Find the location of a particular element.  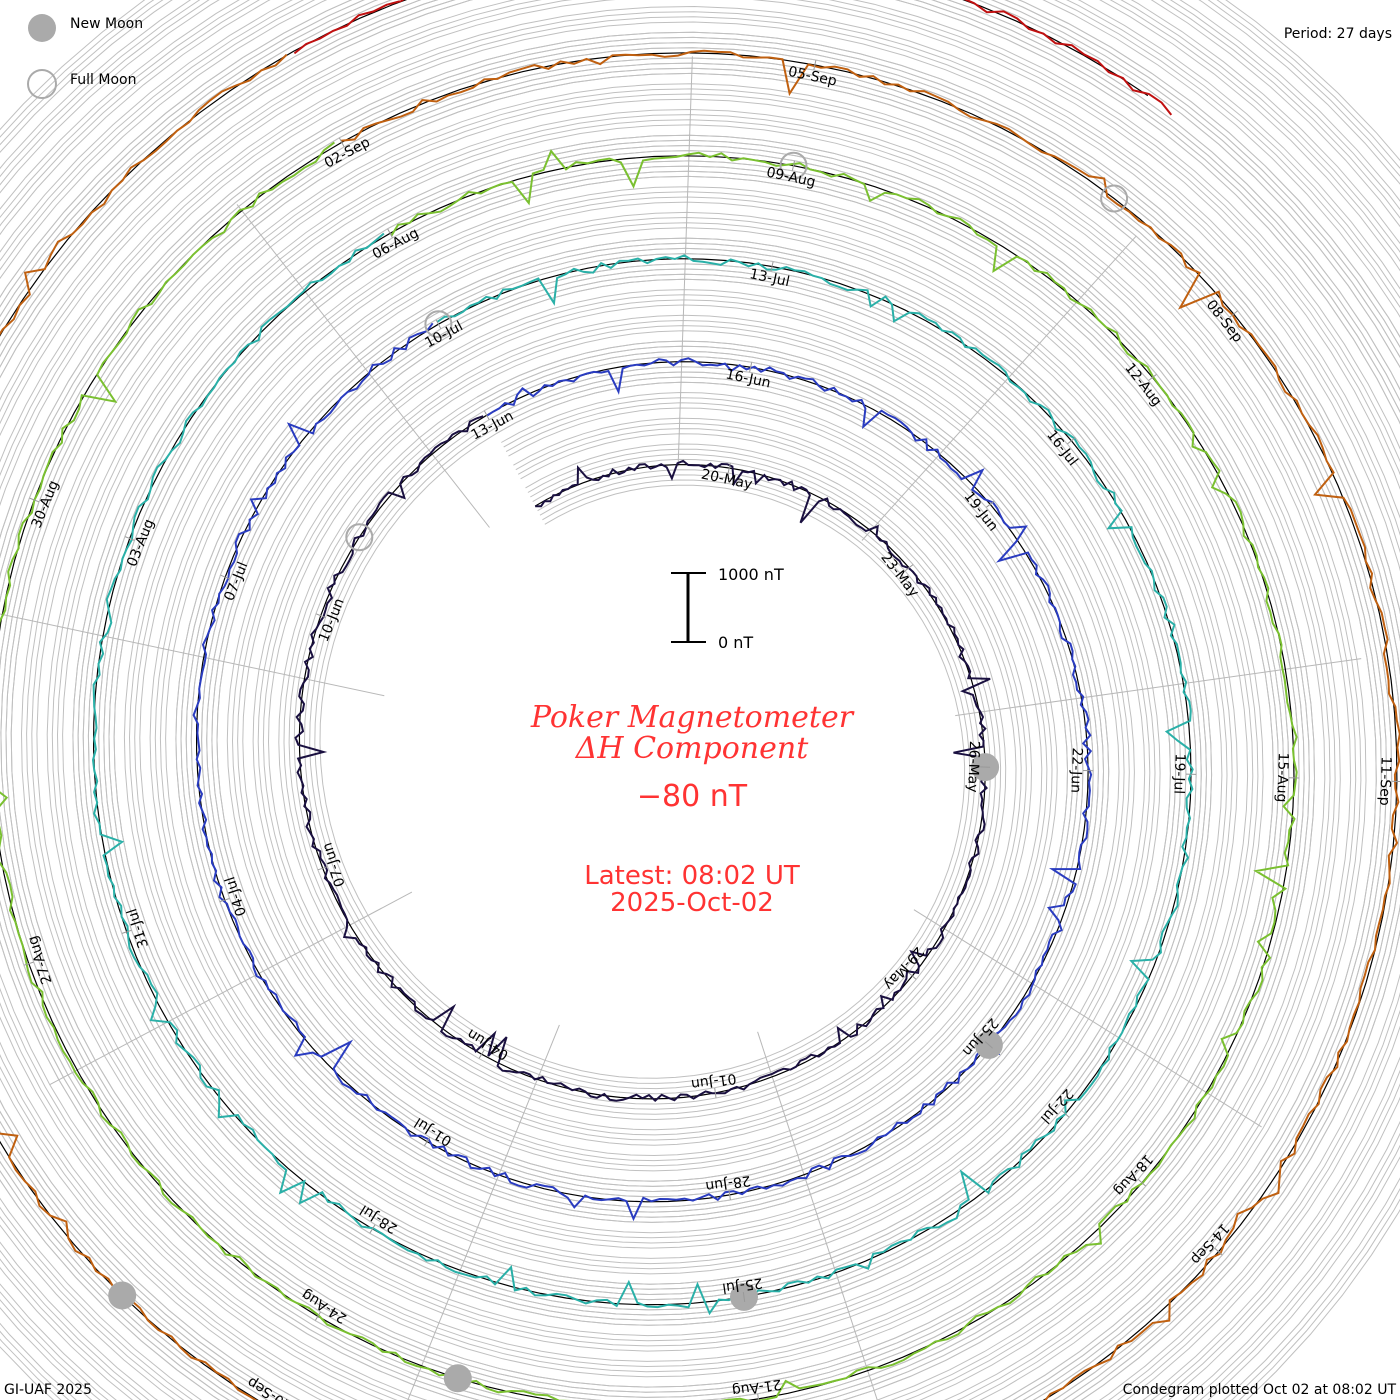

new-moon-legend-icon is located at coordinates (42, 28).